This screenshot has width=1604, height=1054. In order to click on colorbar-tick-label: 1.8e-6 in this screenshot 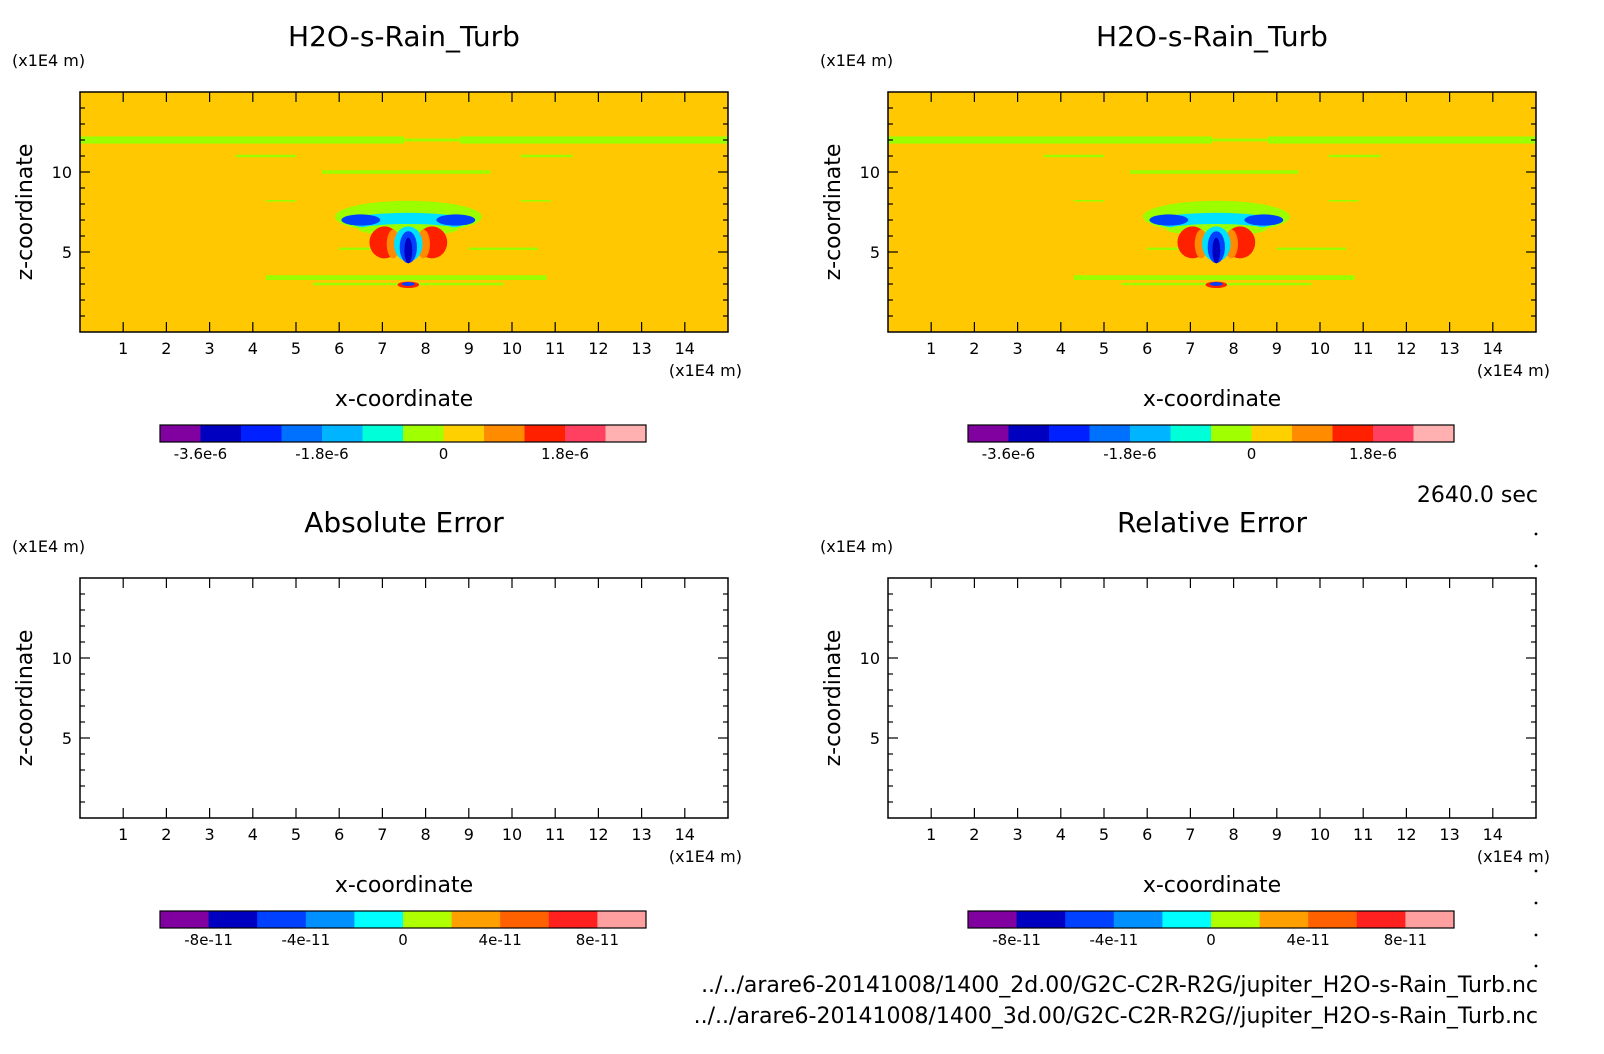, I will do `click(565, 454)`.